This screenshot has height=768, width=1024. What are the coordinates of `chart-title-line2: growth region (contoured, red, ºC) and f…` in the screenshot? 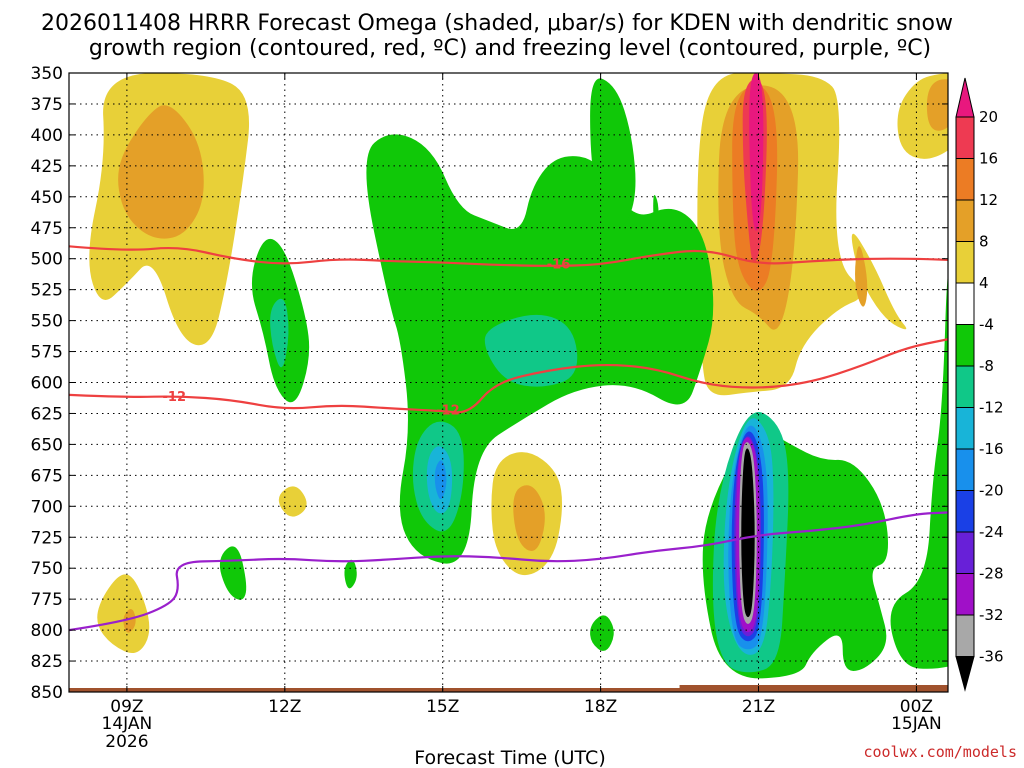 It's located at (510, 48).